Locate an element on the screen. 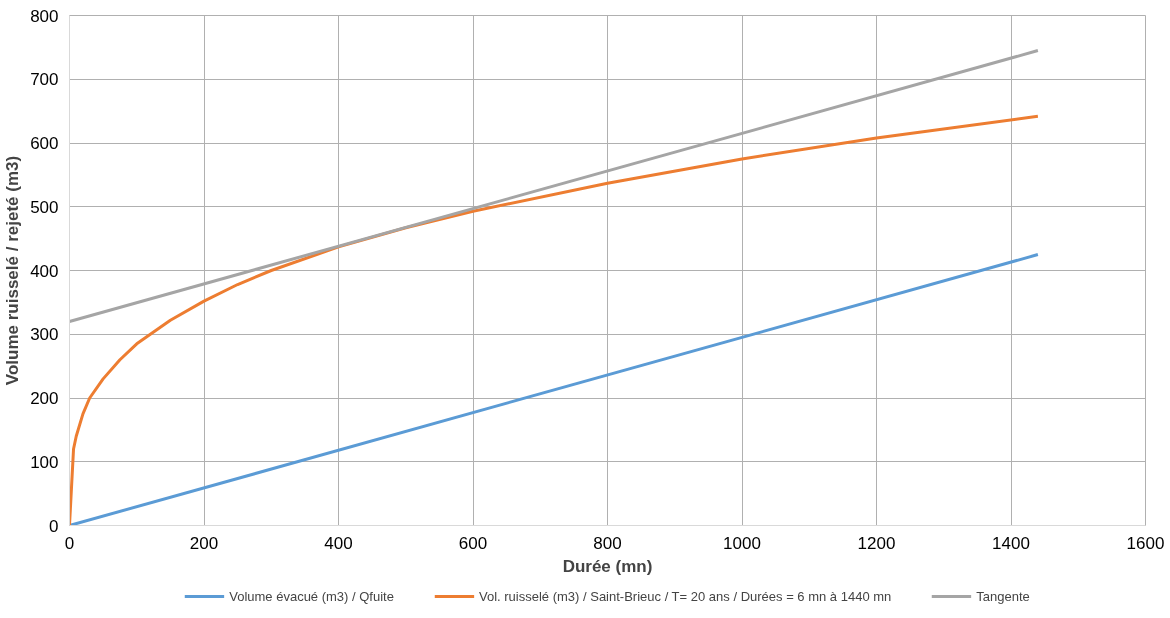  x-tick-label: 1600 is located at coordinates (1145, 543).